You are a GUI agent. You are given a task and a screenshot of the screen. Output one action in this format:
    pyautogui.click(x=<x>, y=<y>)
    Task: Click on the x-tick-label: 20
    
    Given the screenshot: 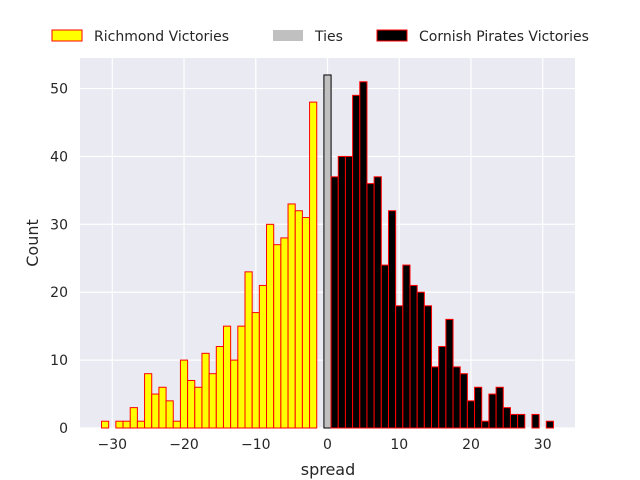 What is the action you would take?
    pyautogui.click(x=471, y=445)
    